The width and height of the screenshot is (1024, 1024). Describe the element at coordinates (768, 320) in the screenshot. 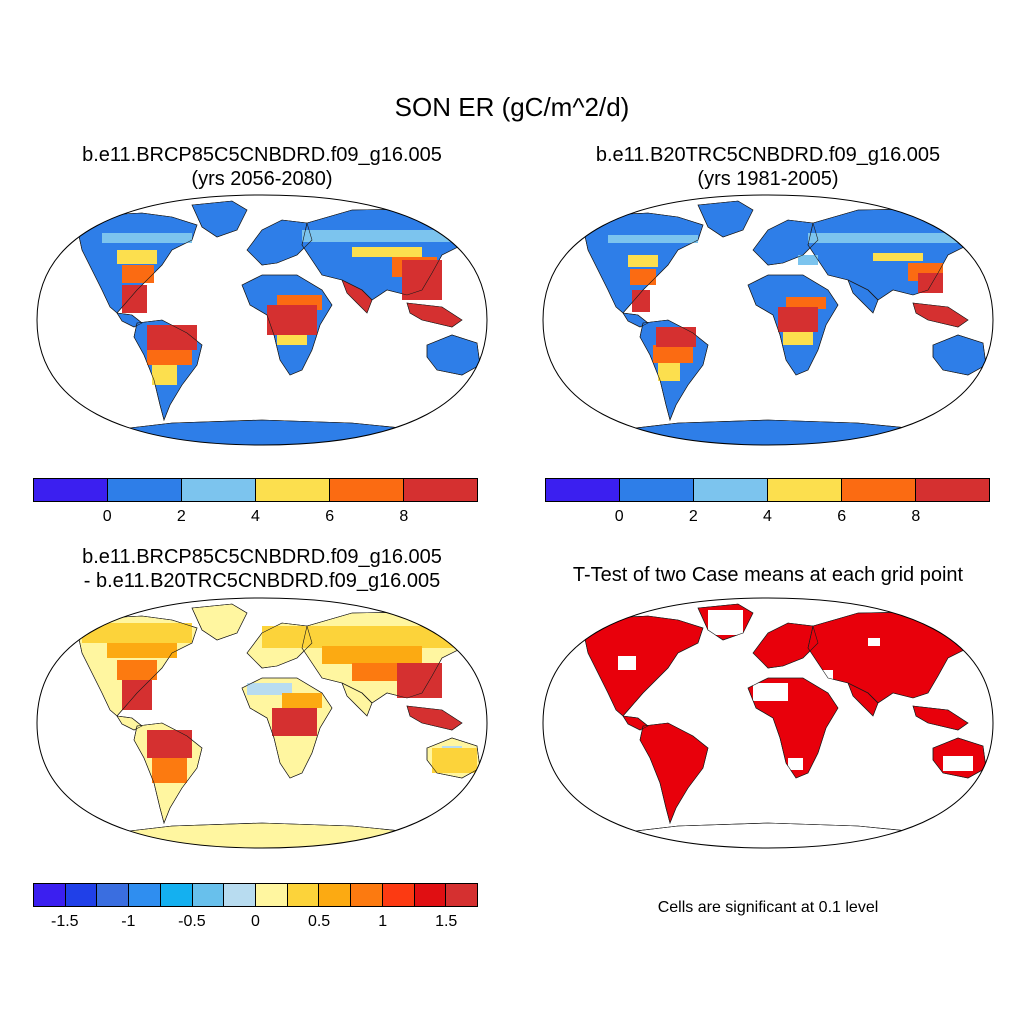

I see `map-present` at that location.